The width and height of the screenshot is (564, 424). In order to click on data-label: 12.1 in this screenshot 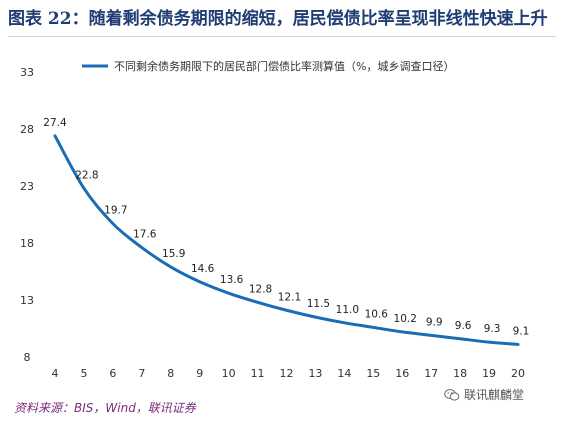, I will do `click(289, 297)`.